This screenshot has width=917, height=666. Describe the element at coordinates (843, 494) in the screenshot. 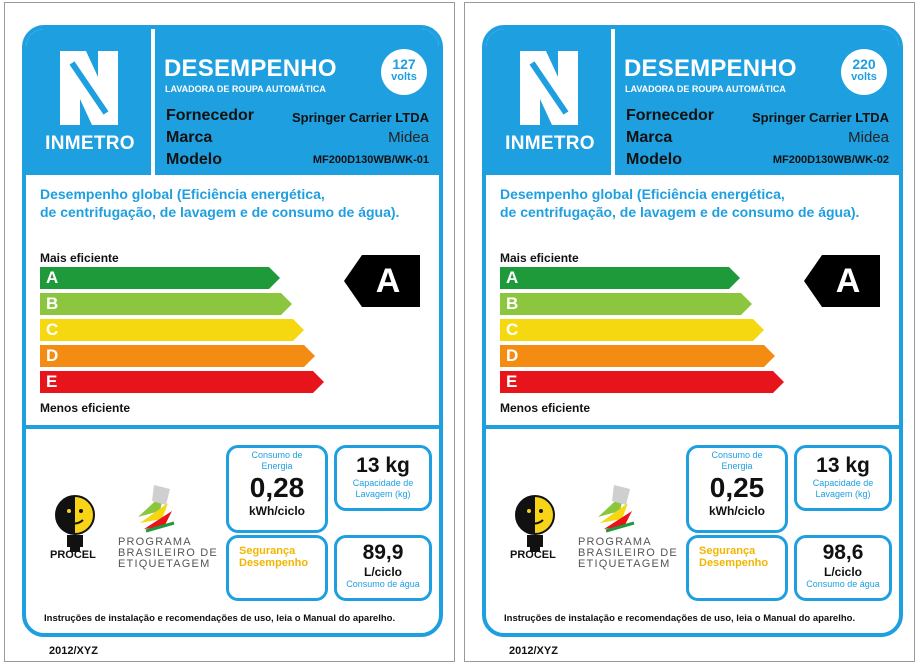

I see `capacity-label-line-2: Lavagem (kg)` at that location.